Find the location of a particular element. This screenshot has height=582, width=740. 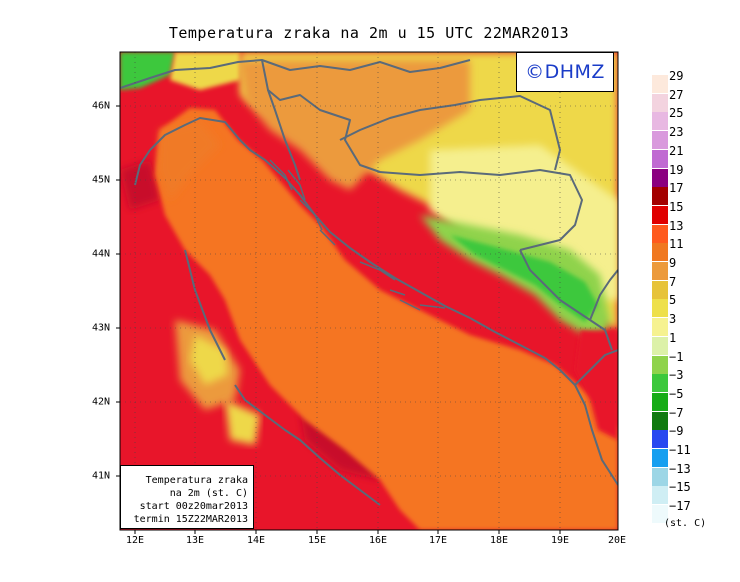

legend-tick-label: −7 is located at coordinates (676, 412).